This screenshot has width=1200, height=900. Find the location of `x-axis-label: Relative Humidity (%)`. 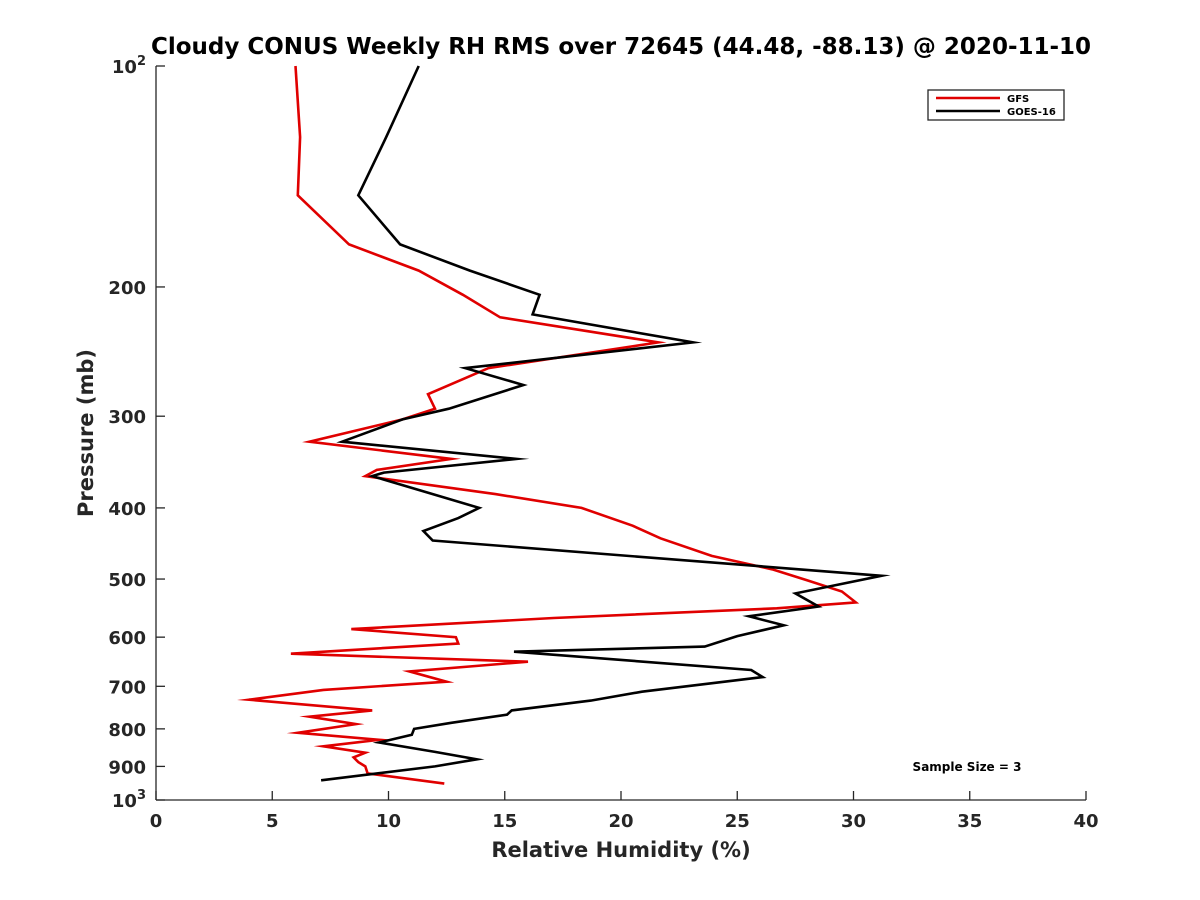

x-axis-label: Relative Humidity (%) is located at coordinates (620, 850).